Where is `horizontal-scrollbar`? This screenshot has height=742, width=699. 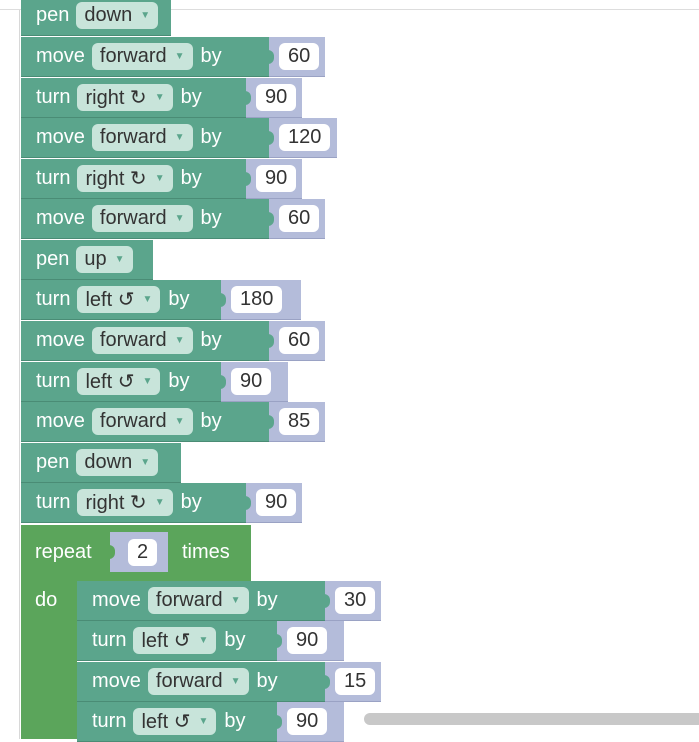 horizontal-scrollbar is located at coordinates (531, 719).